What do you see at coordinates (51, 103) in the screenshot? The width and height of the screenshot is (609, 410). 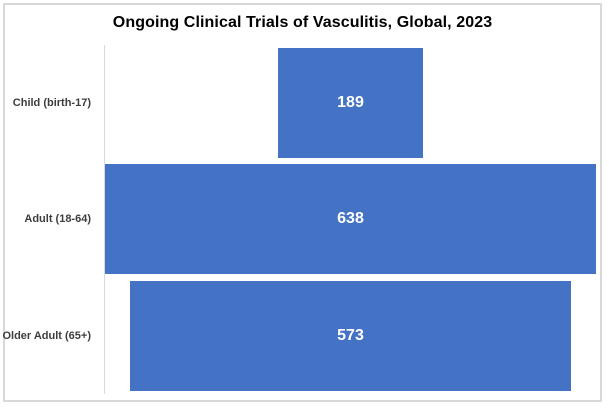 I see `category-label-child: Child (birth-17)` at bounding box center [51, 103].